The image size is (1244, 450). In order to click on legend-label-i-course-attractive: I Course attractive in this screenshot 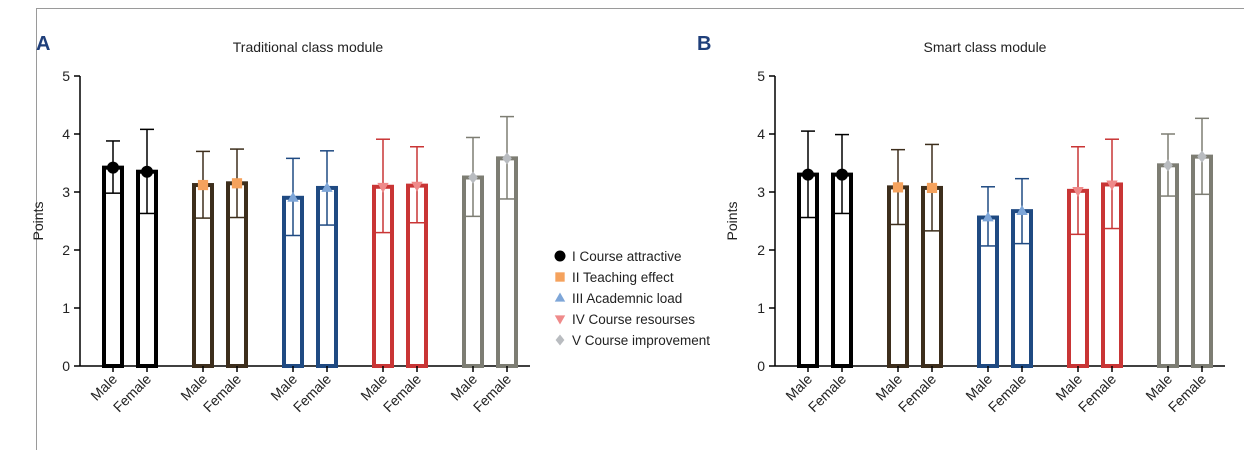, I will do `click(627, 256)`.